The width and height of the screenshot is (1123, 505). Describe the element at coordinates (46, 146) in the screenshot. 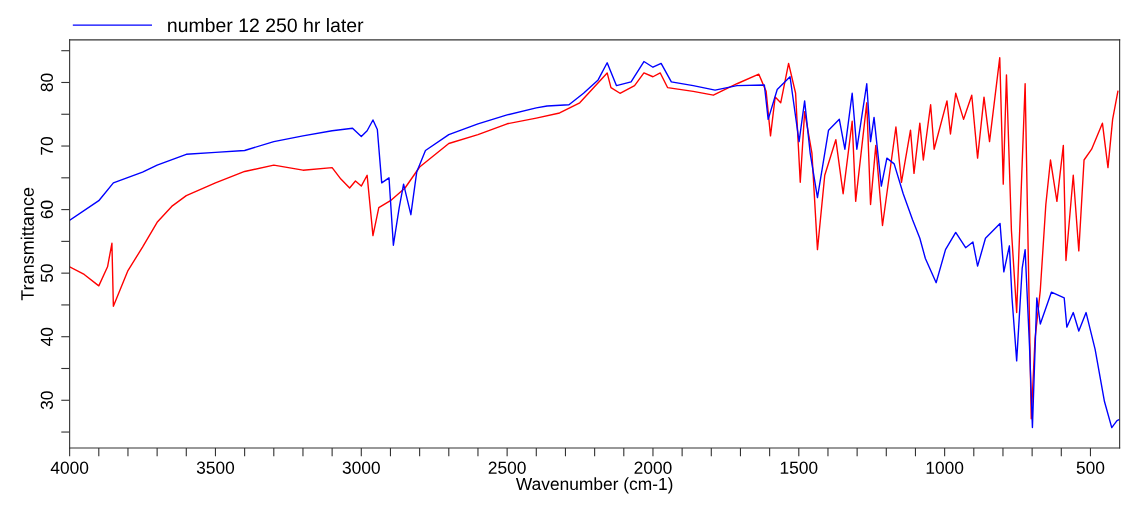

I see `y-tick-label: 70` at that location.